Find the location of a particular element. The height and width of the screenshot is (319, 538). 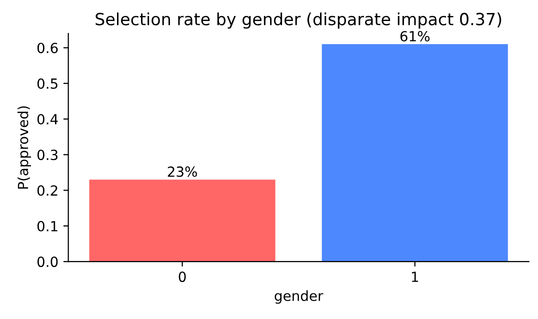

y-tick-label: 0.6 is located at coordinates (47, 48).